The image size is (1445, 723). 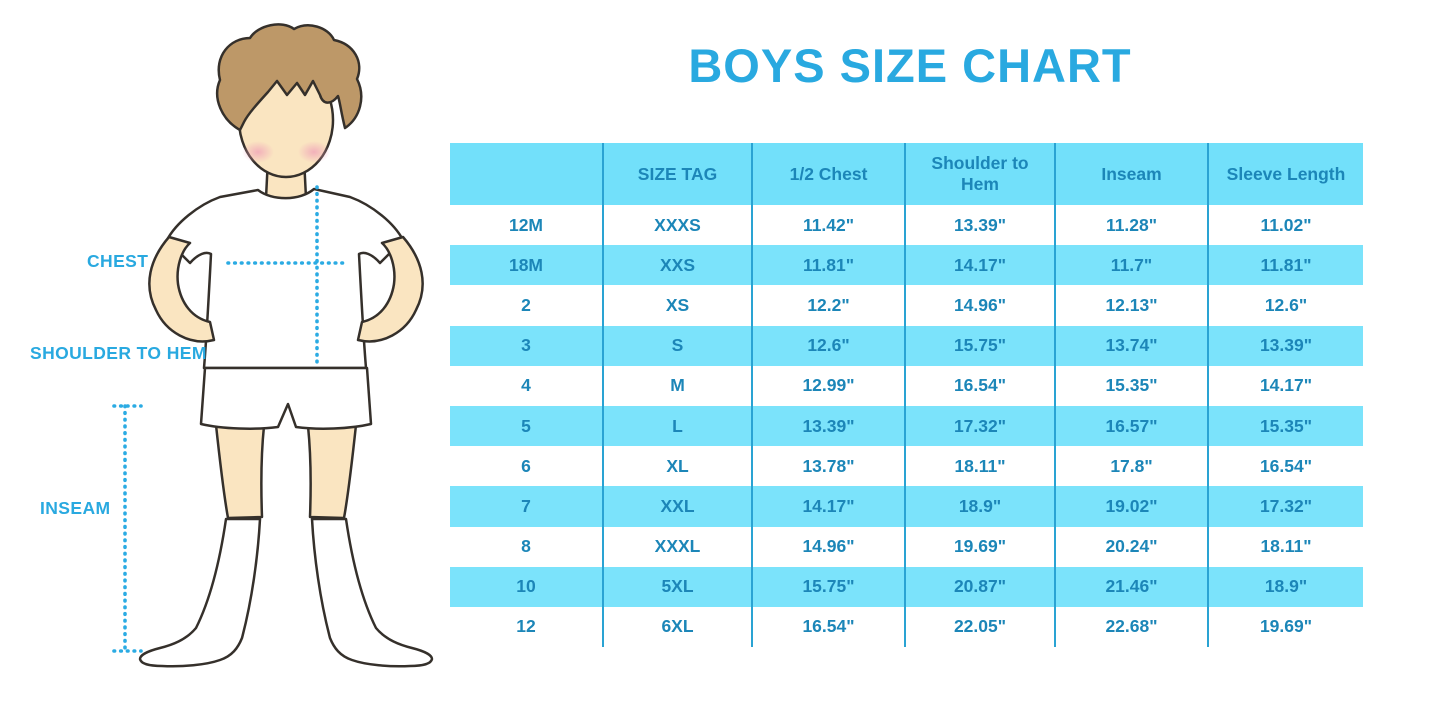 I want to click on table-cell: 5, so click(x=526, y=425).